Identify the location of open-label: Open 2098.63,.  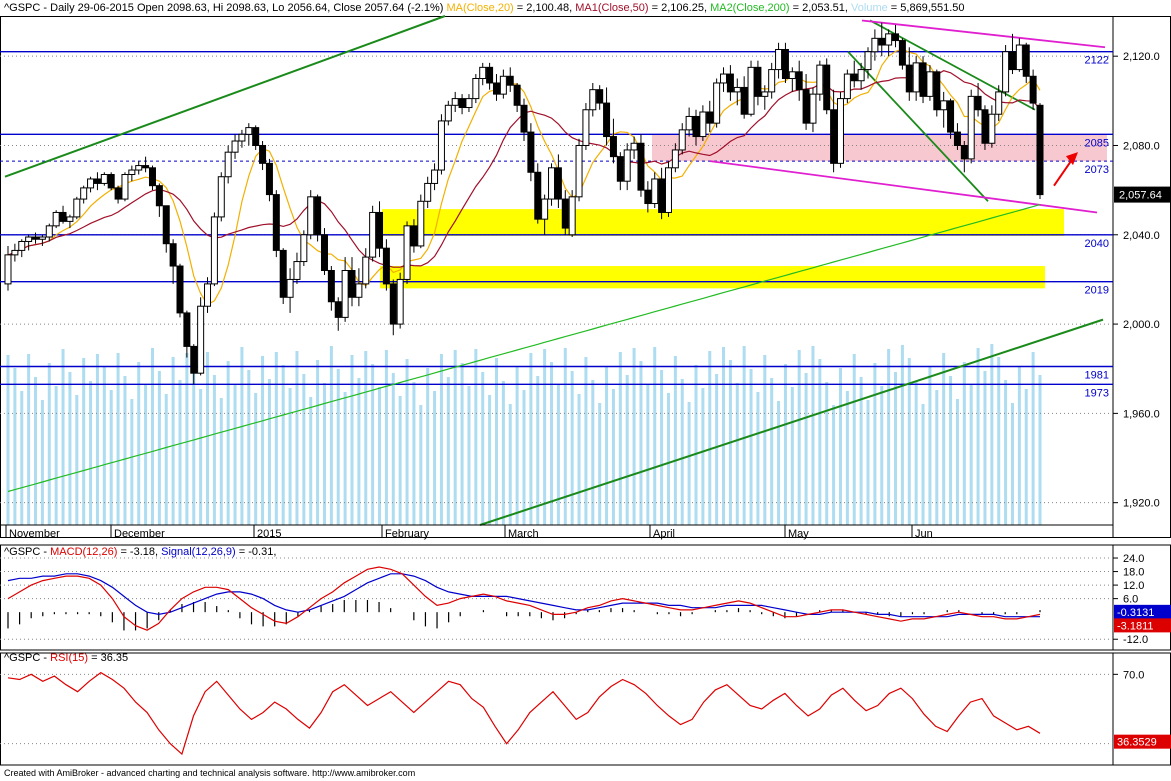
(173, 8).